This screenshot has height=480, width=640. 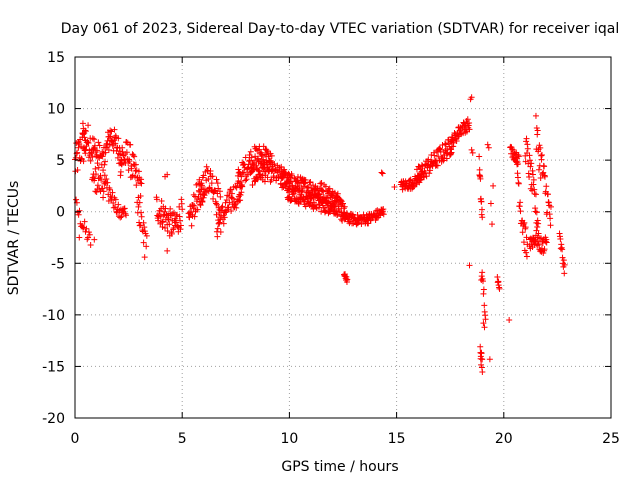 What do you see at coordinates (53, 419) in the screenshot?
I see `y-tick-label: -20` at bounding box center [53, 419].